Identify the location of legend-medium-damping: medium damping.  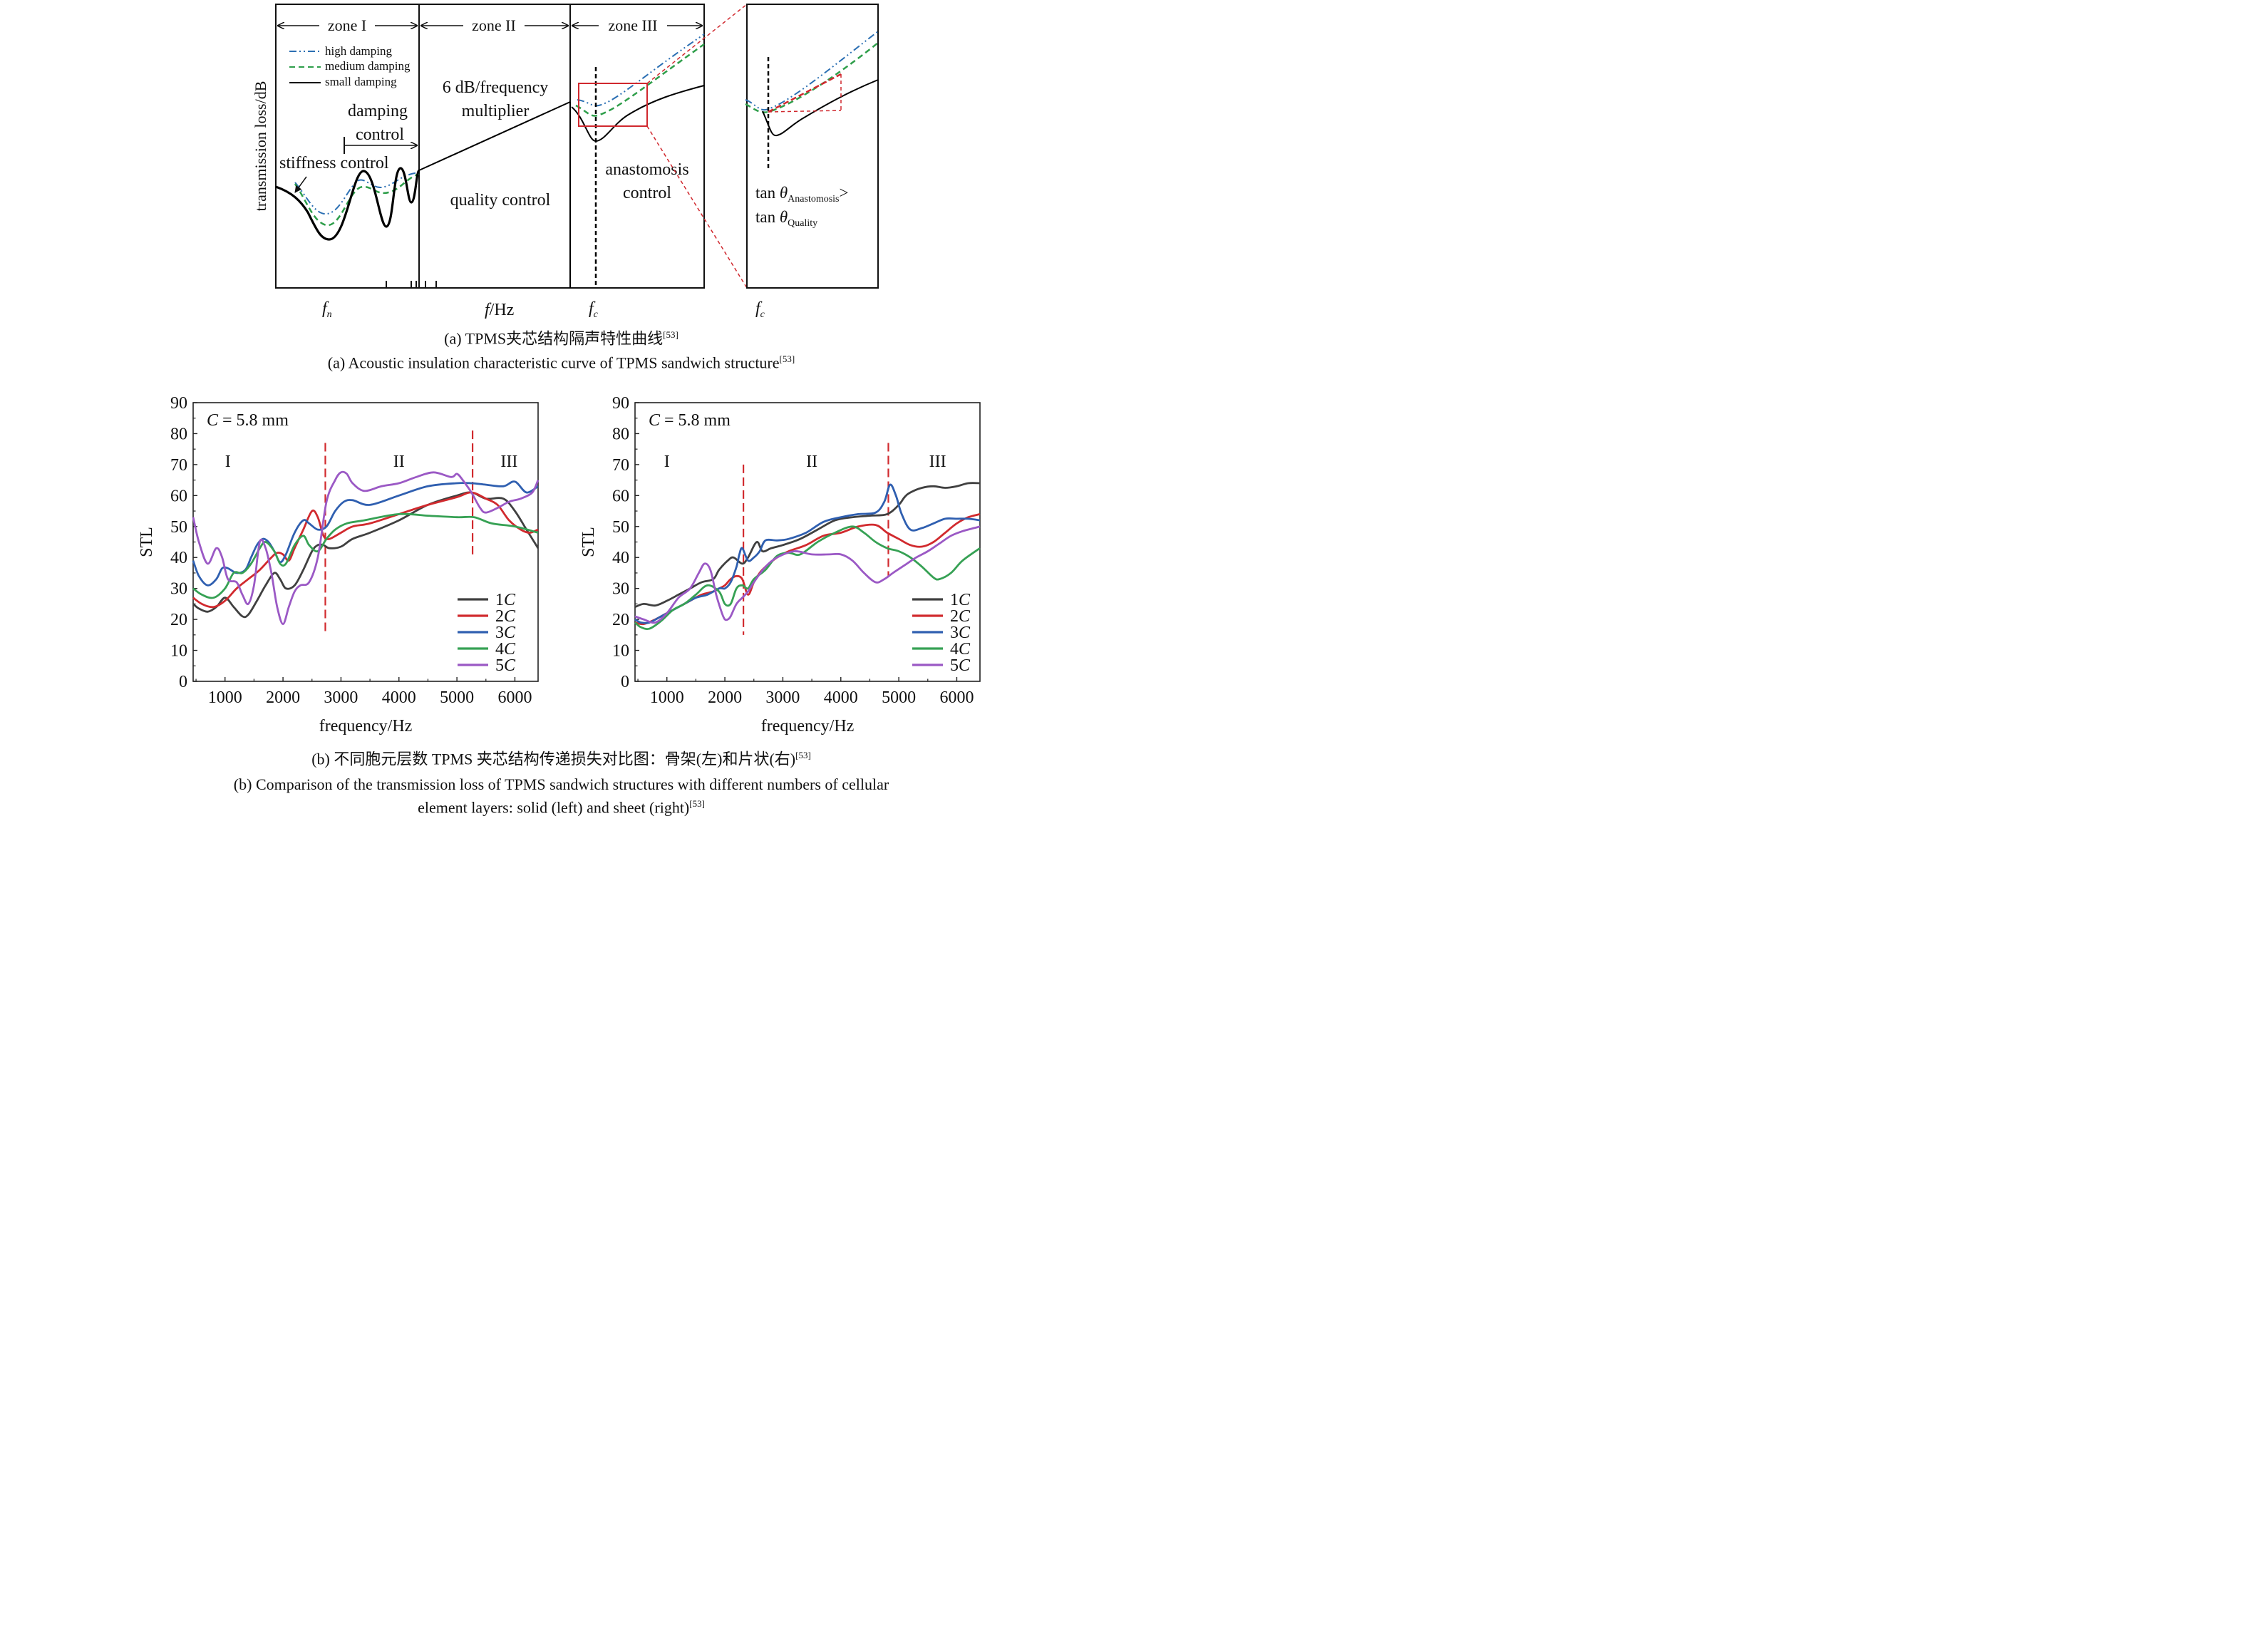
(368, 66).